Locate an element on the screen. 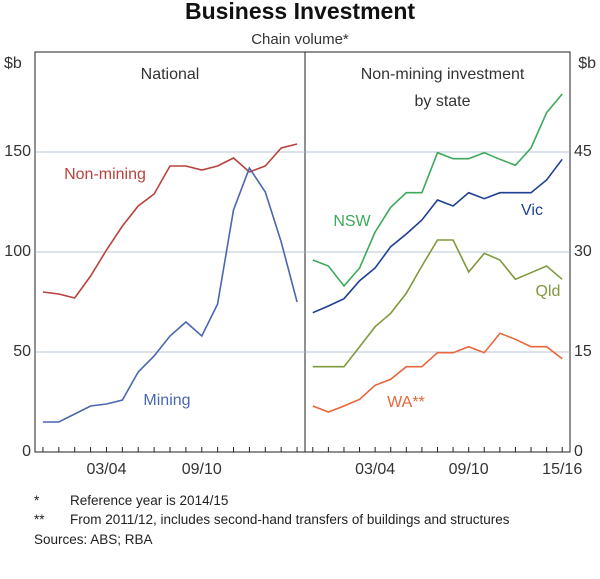  y-tick-label: 15 is located at coordinates (583, 351).